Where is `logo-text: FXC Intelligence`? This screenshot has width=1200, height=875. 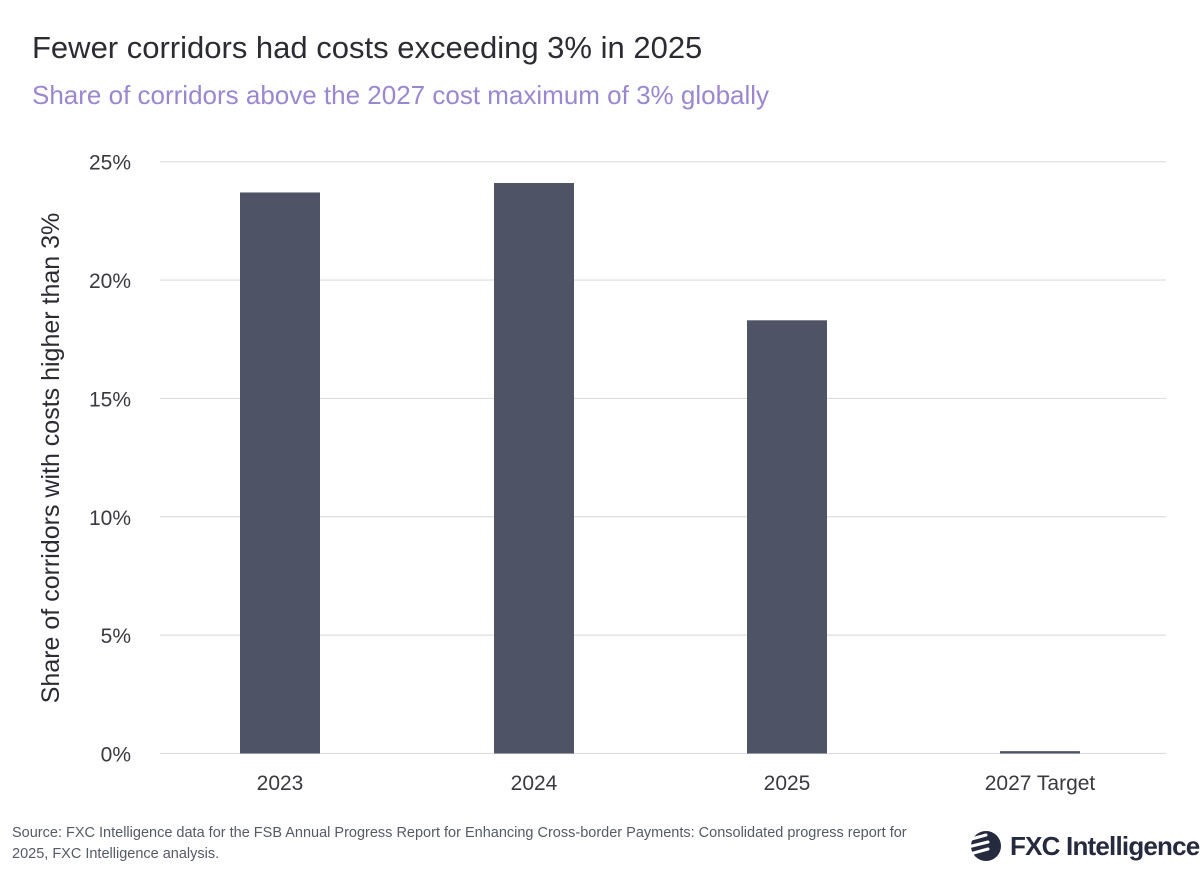
logo-text: FXC Intelligence is located at coordinates (1105, 845).